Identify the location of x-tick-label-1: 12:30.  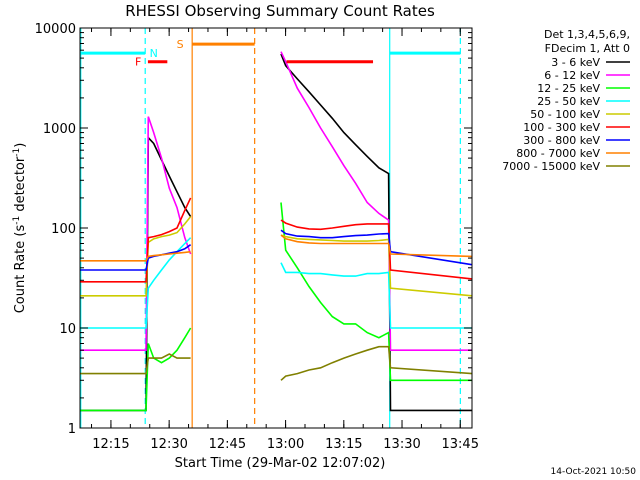
(168, 444).